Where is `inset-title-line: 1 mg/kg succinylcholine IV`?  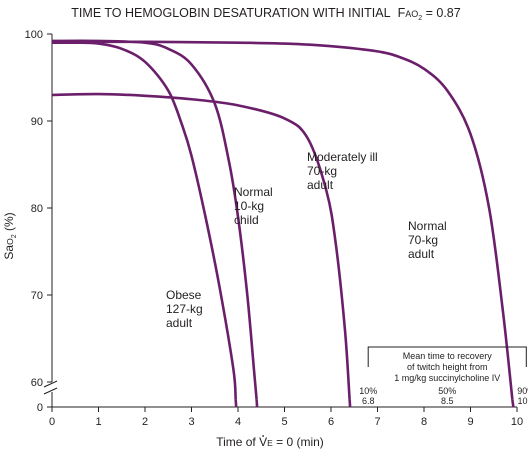
inset-title-line: 1 mg/kg succinylcholine IV is located at coordinates (447, 378).